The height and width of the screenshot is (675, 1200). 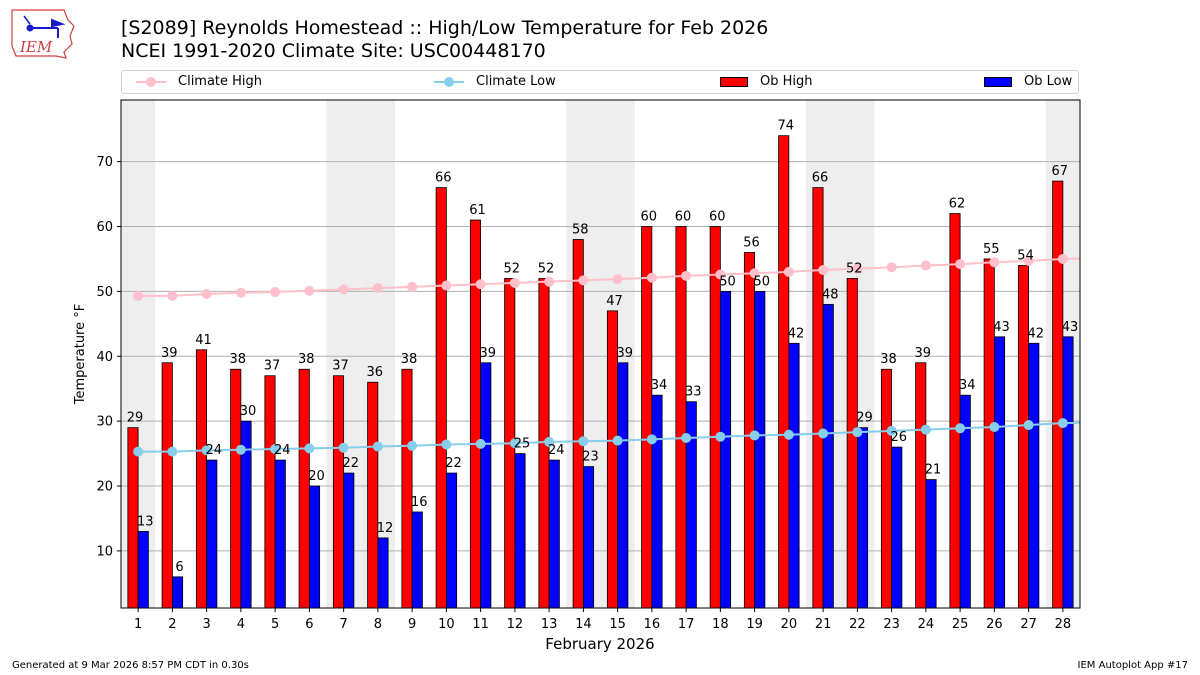 What do you see at coordinates (248, 411) in the screenshot?
I see `ob-low-label: 30` at bounding box center [248, 411].